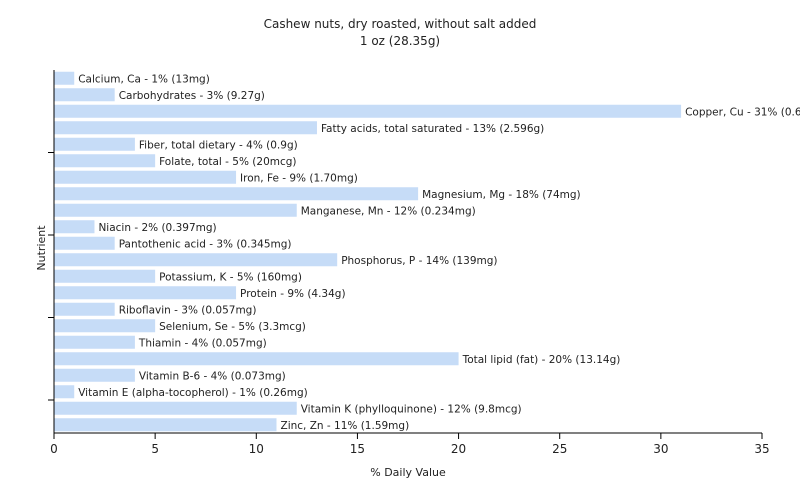 The image size is (800, 504). I want to click on bar-label: Copper, Cu - 31% (0.629mg), so click(742, 112).